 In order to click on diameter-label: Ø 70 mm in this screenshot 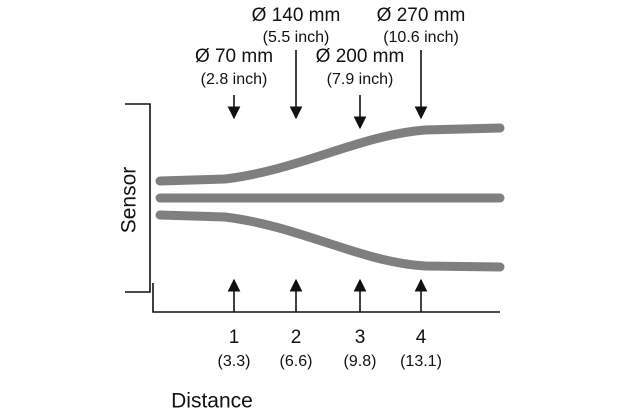, I will do `click(234, 56)`.